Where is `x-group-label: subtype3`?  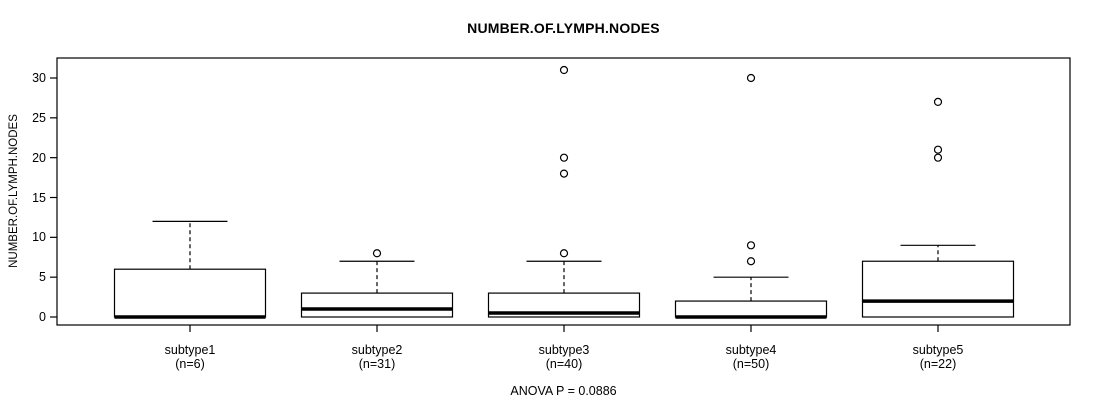
x-group-label: subtype3 is located at coordinates (564, 350).